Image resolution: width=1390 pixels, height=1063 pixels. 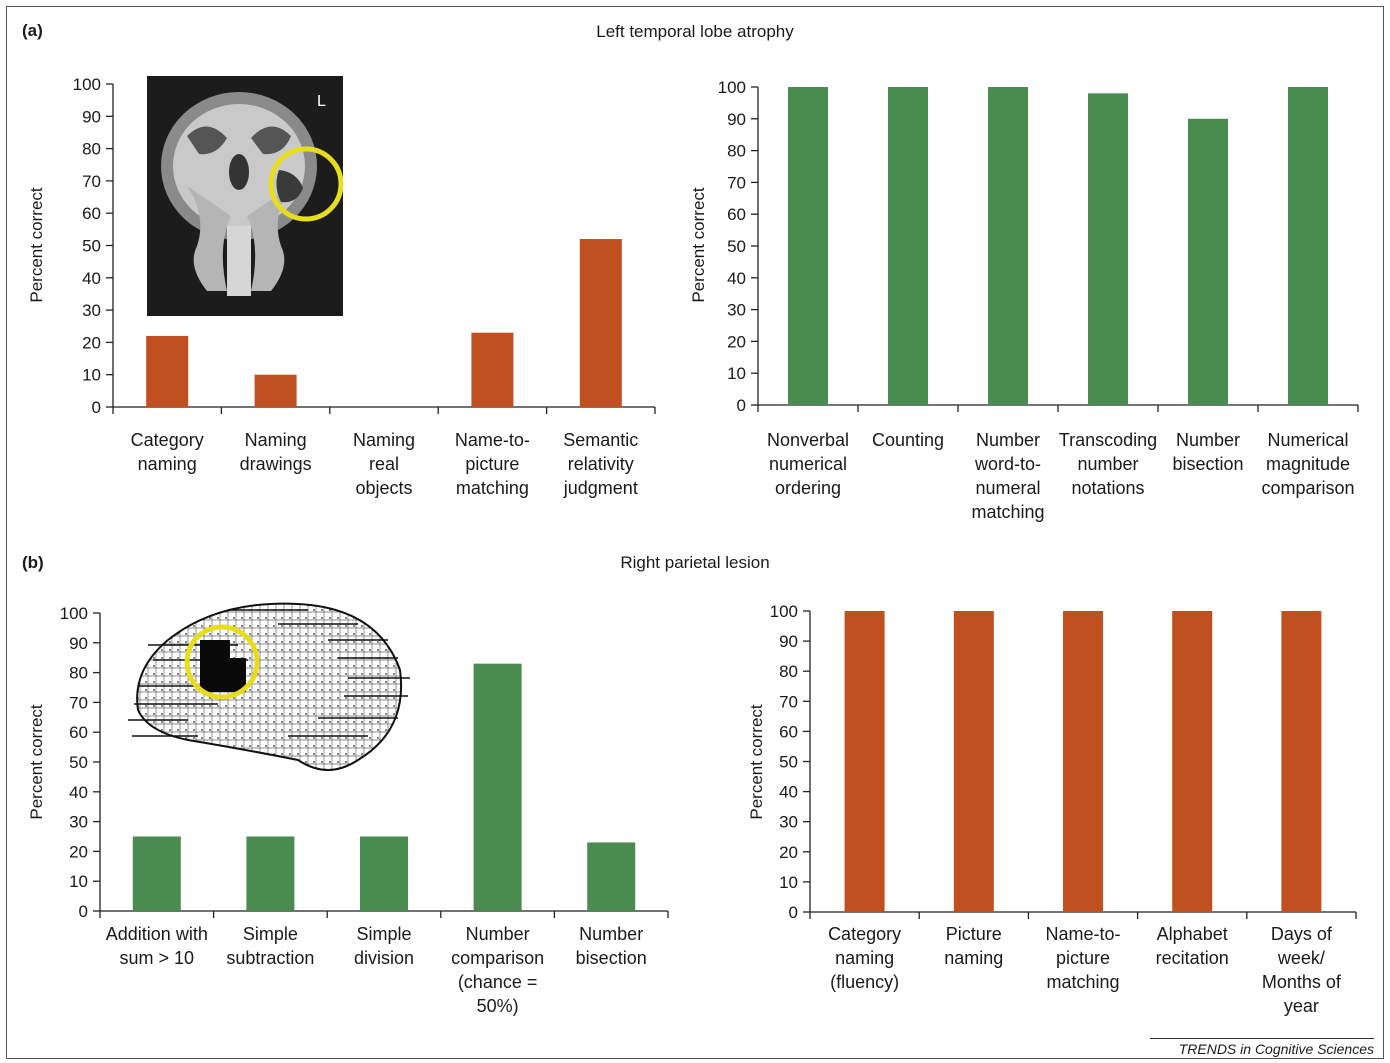 I want to click on category-label: Simple division, so click(x=384, y=946).